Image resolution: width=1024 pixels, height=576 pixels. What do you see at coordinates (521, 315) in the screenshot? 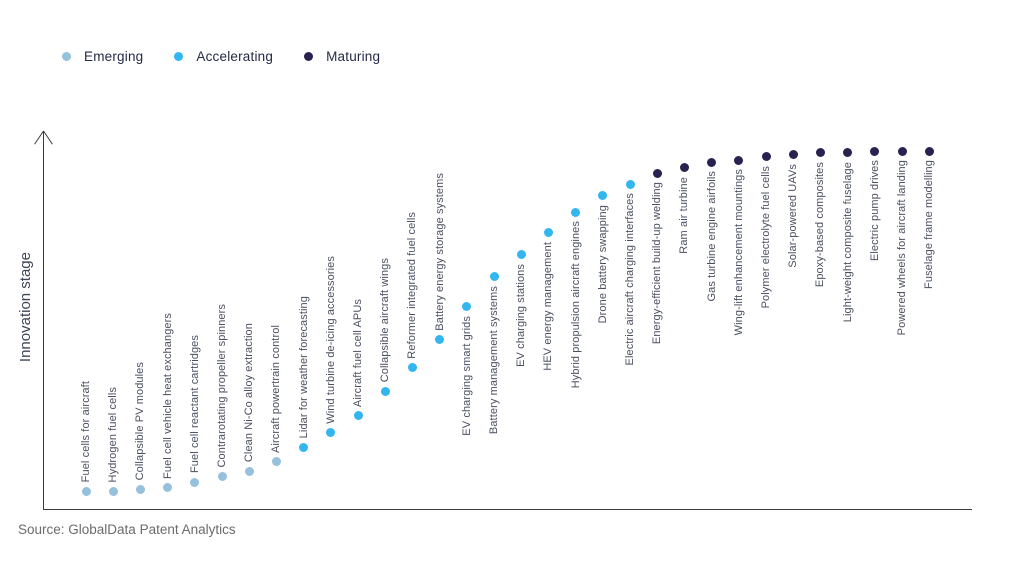
I see `data-point-label: EV charging stations` at bounding box center [521, 315].